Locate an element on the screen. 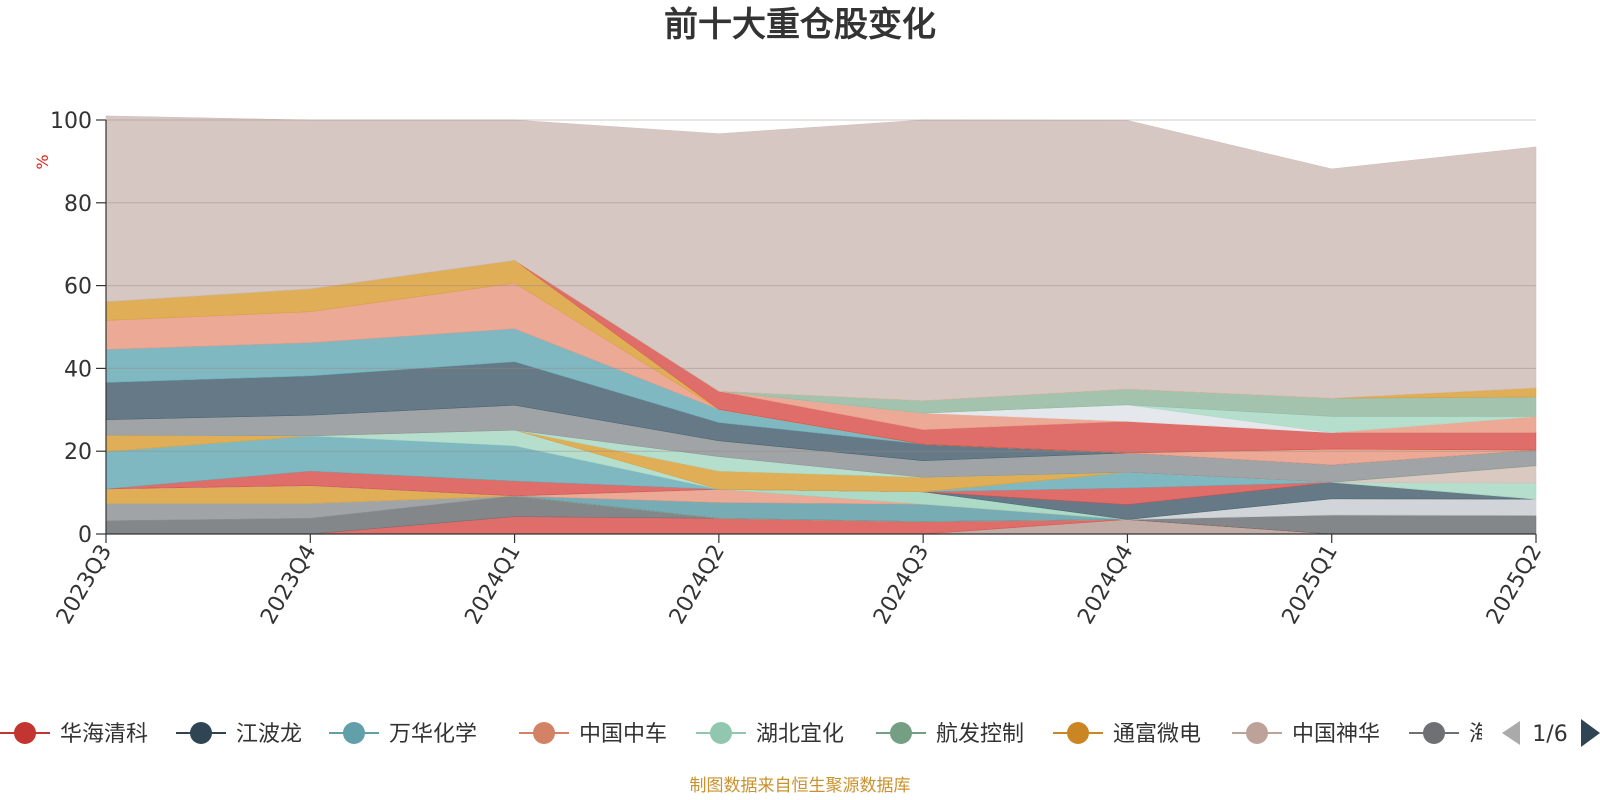 The image size is (1600, 800). x-tick-label: 2025Q2 is located at coordinates (1514, 585).